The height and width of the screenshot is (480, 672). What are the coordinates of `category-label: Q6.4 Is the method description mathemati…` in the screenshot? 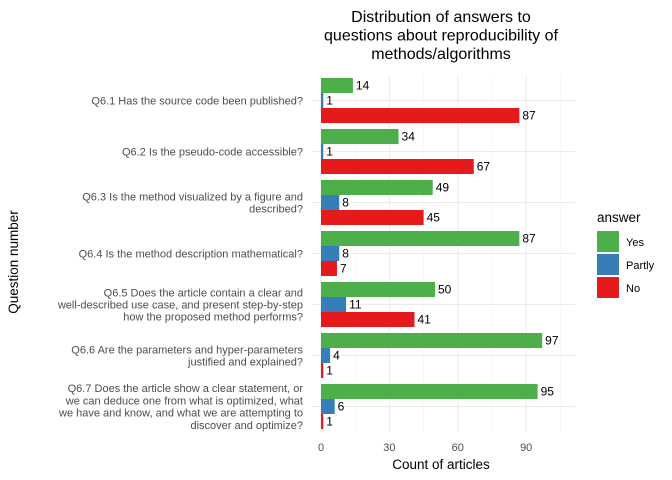 It's located at (191, 255).